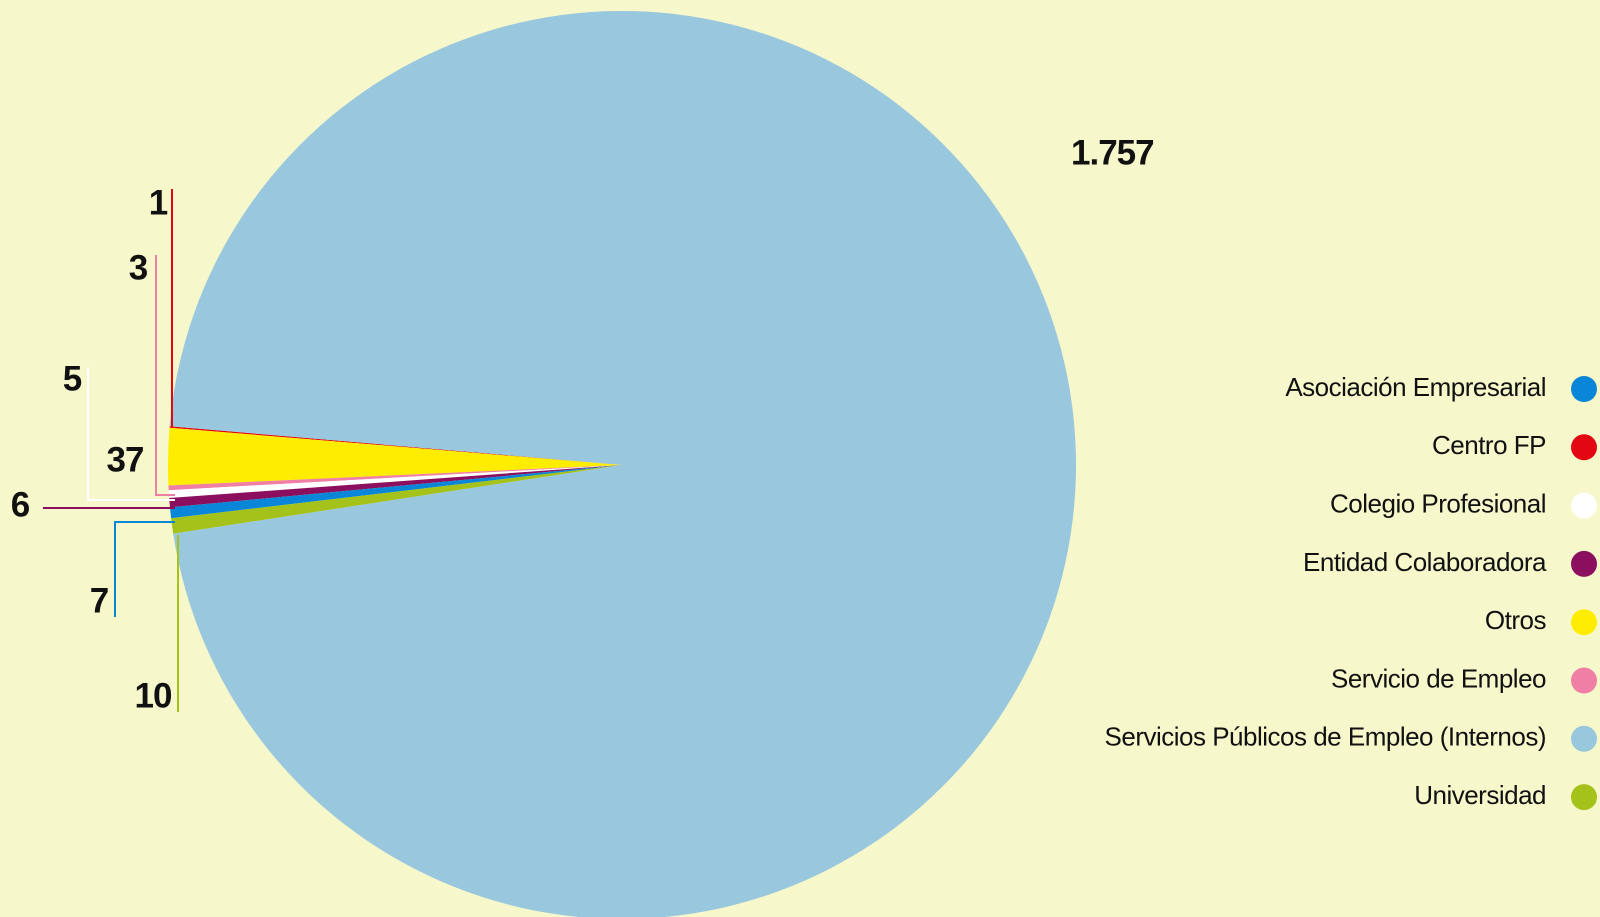 The image size is (1600, 917). What do you see at coordinates (1112, 152) in the screenshot?
I see `value-label: 1.757` at bounding box center [1112, 152].